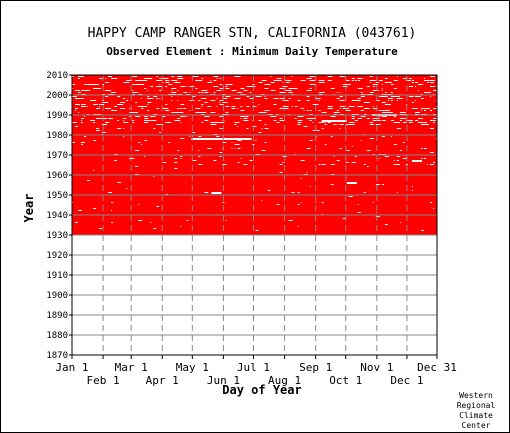  Describe the element at coordinates (57, 276) in the screenshot. I see `y-tick-label: 1910` at that location.